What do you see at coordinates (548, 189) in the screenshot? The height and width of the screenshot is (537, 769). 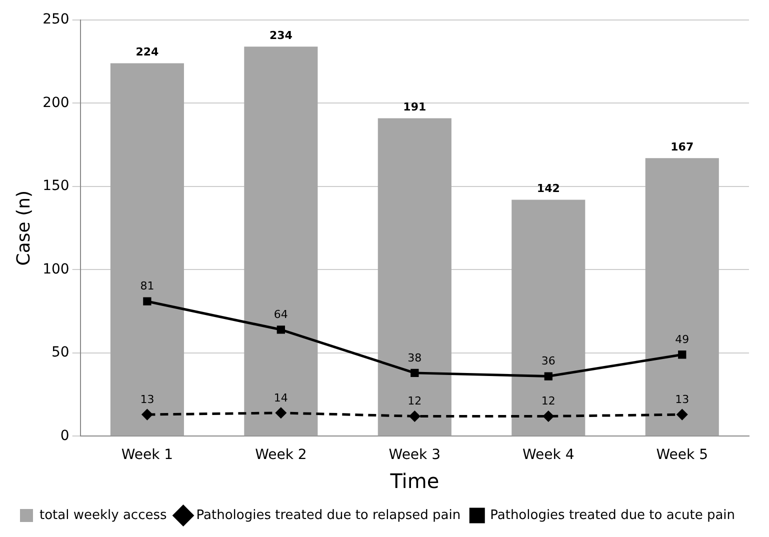 I see `data-label: 142` at bounding box center [548, 189].